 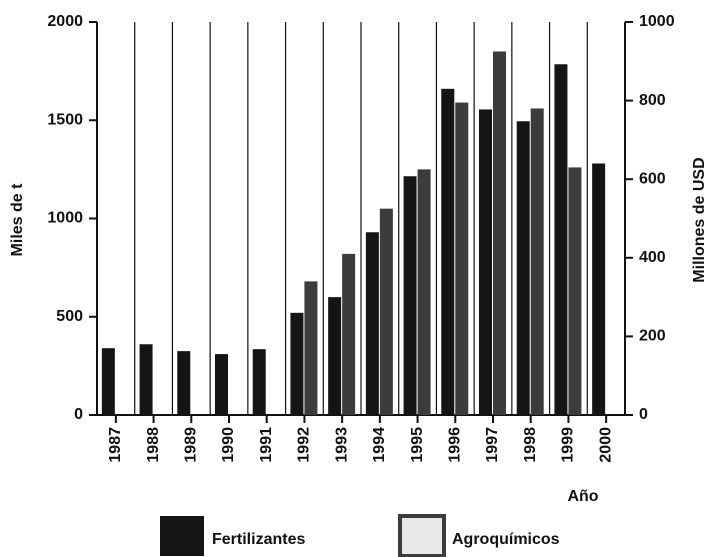 I want to click on y-axis-title: Miles de t, so click(x=17, y=220).